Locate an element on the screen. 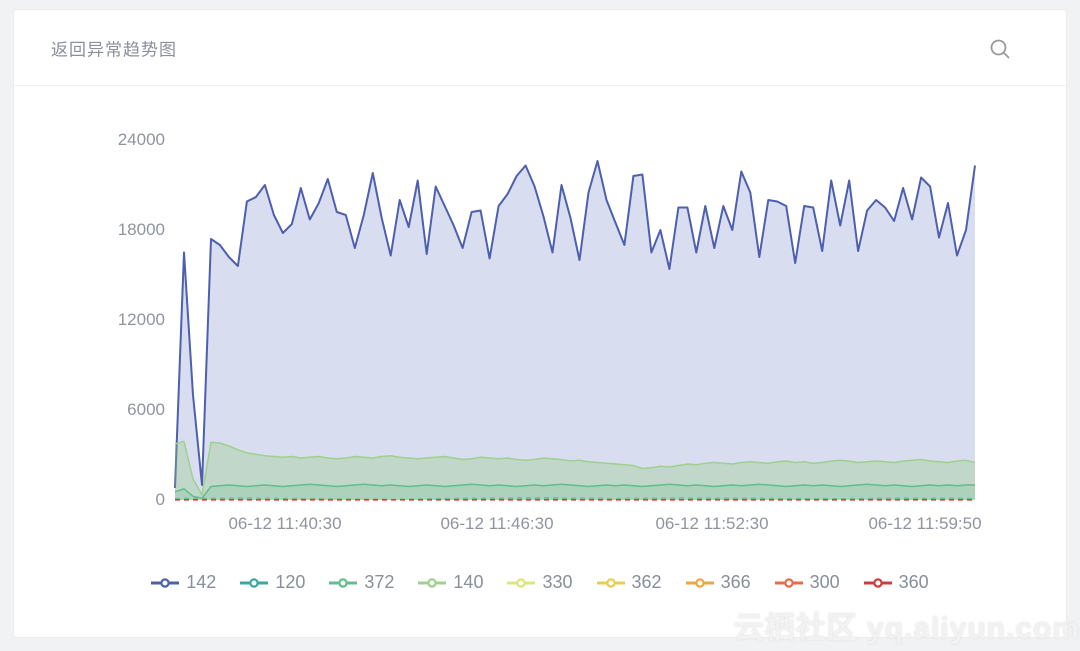  search-icon is located at coordinates (1000, 49).